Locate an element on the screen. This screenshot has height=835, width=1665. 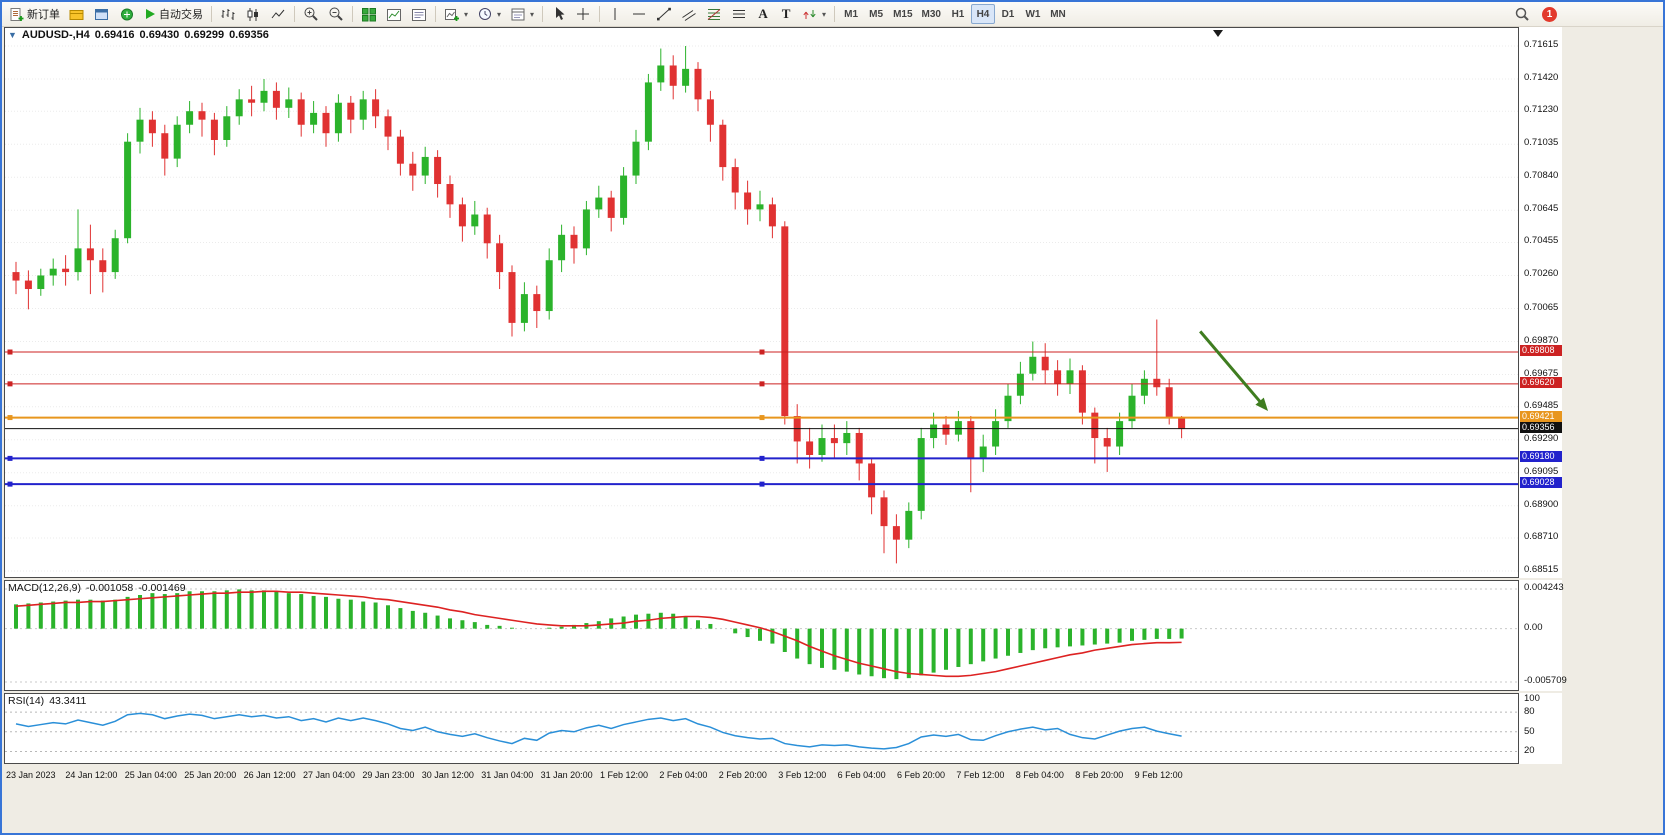
search-button is located at coordinates (1522, 14).